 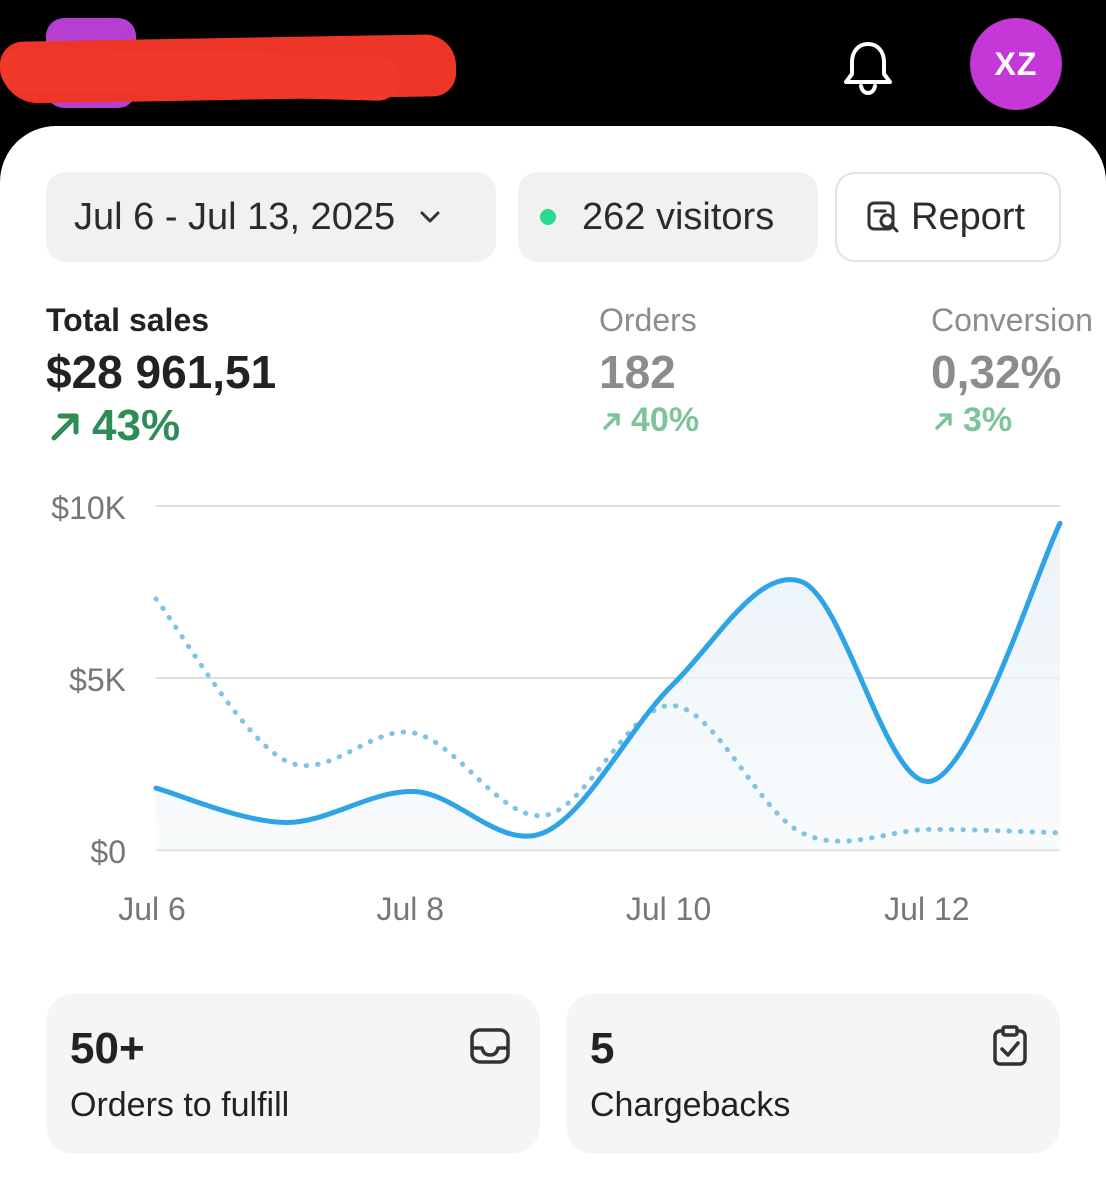 I want to click on metric-value: 182, so click(x=637, y=372).